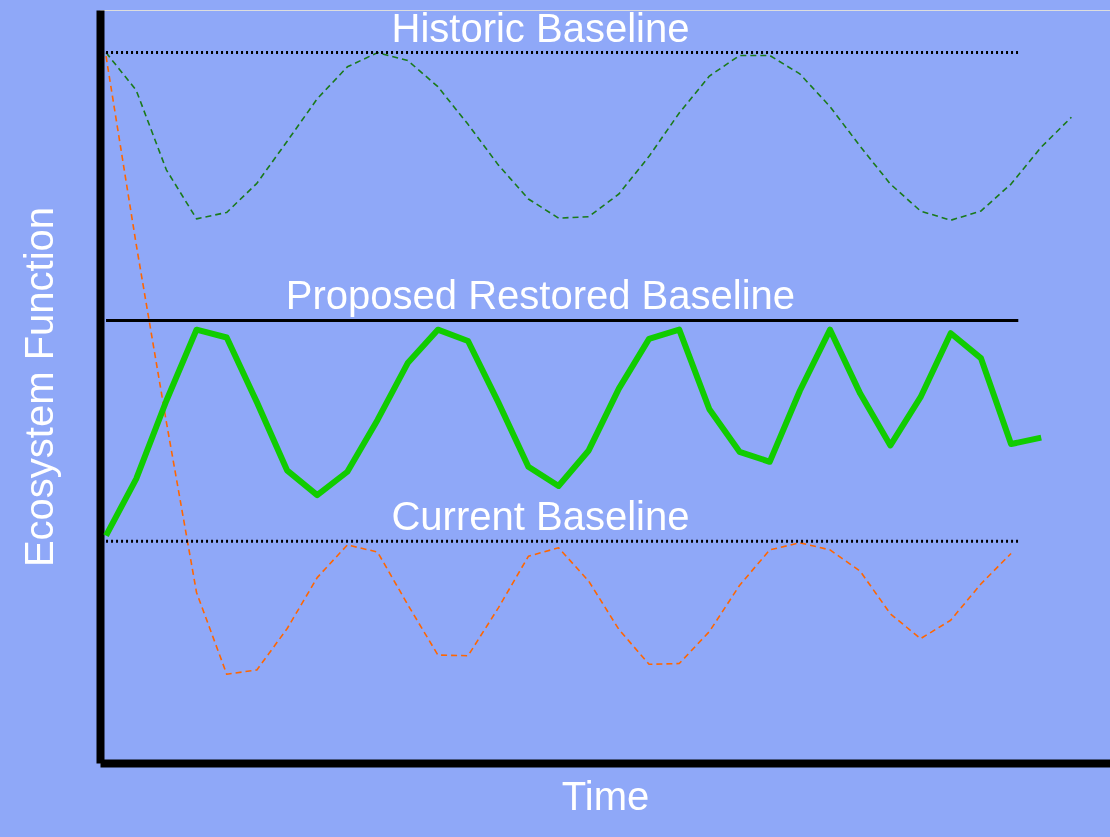  Describe the element at coordinates (38, 387) in the screenshot. I see `y-axis-title: Ecosystem Function` at that location.